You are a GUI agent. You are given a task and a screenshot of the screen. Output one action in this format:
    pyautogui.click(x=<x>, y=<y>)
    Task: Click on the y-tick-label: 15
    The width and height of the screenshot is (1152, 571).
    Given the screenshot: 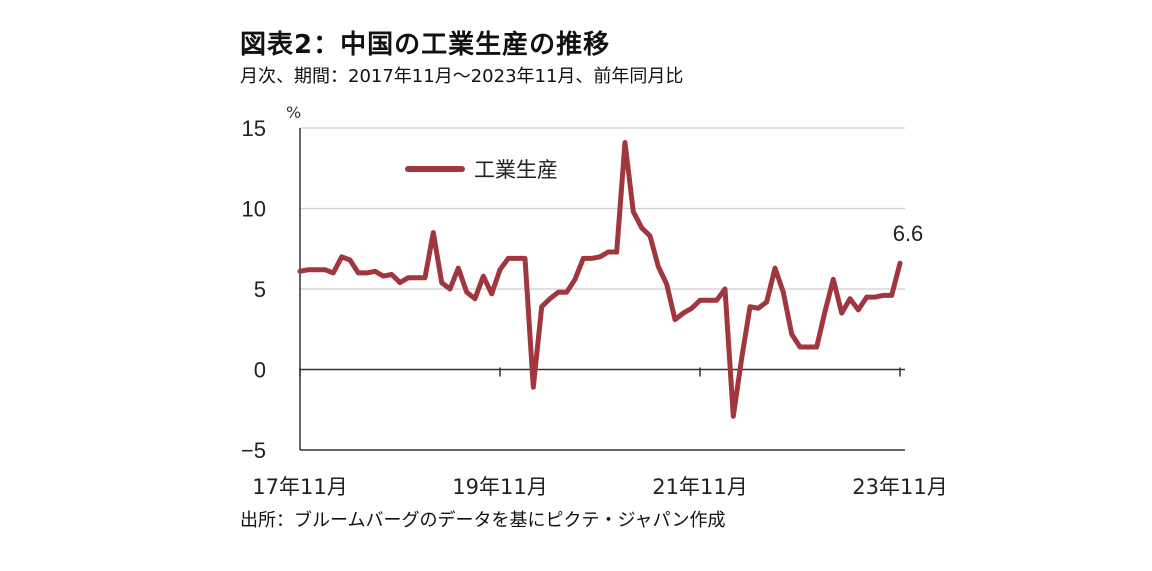 What is the action you would take?
    pyautogui.click(x=254, y=128)
    